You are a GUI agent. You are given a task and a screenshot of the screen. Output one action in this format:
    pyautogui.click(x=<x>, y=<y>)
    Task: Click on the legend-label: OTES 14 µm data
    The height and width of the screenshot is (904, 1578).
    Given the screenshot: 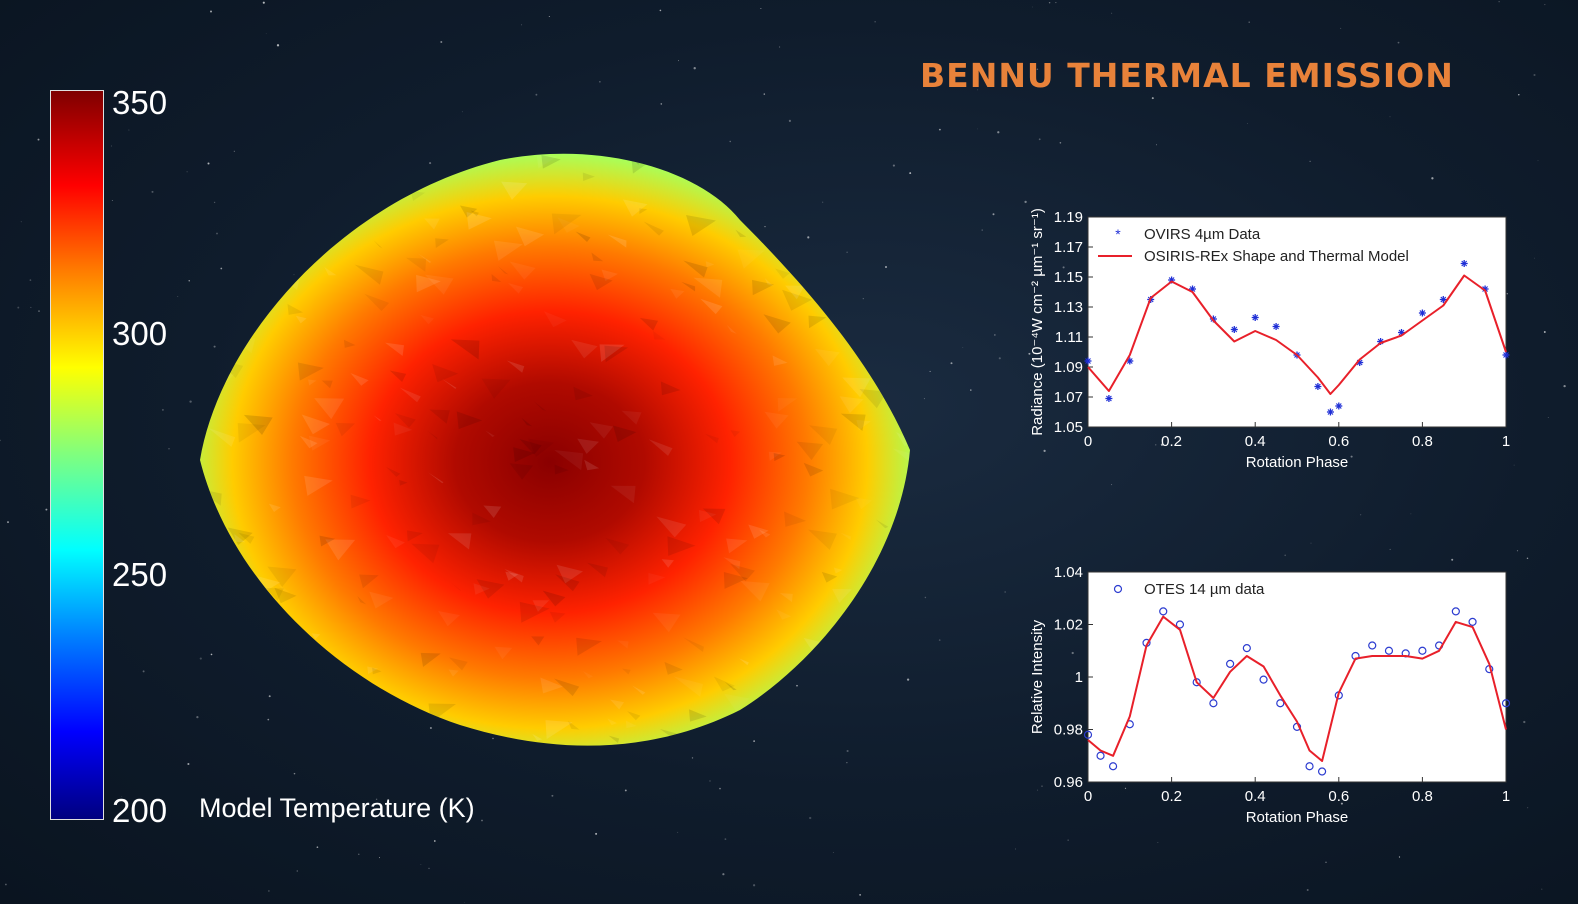 What is the action you would take?
    pyautogui.click(x=1204, y=589)
    